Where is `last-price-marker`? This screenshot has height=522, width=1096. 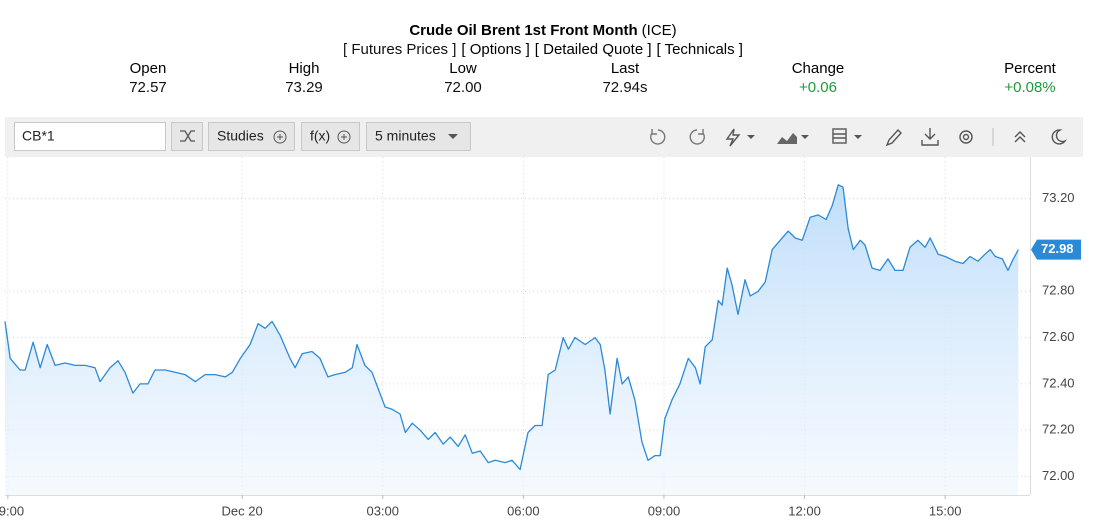
last-price-marker is located at coordinates (1056, 249).